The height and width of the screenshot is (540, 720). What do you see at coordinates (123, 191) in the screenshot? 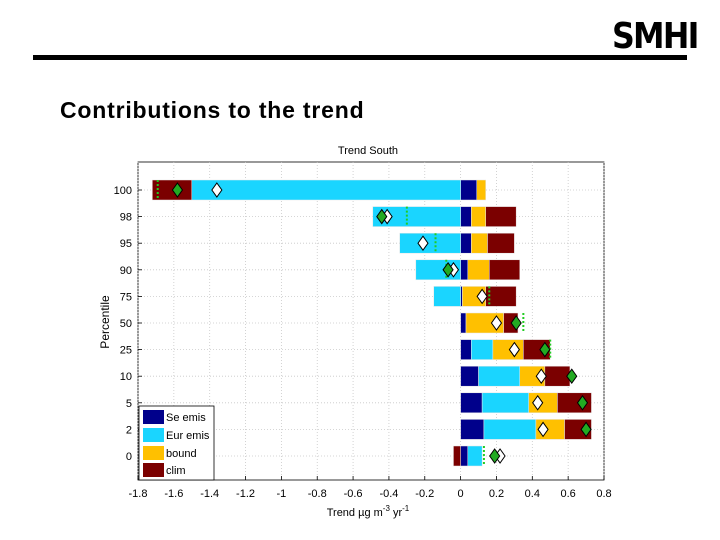
I see `y-tick-label: 100` at bounding box center [123, 191].